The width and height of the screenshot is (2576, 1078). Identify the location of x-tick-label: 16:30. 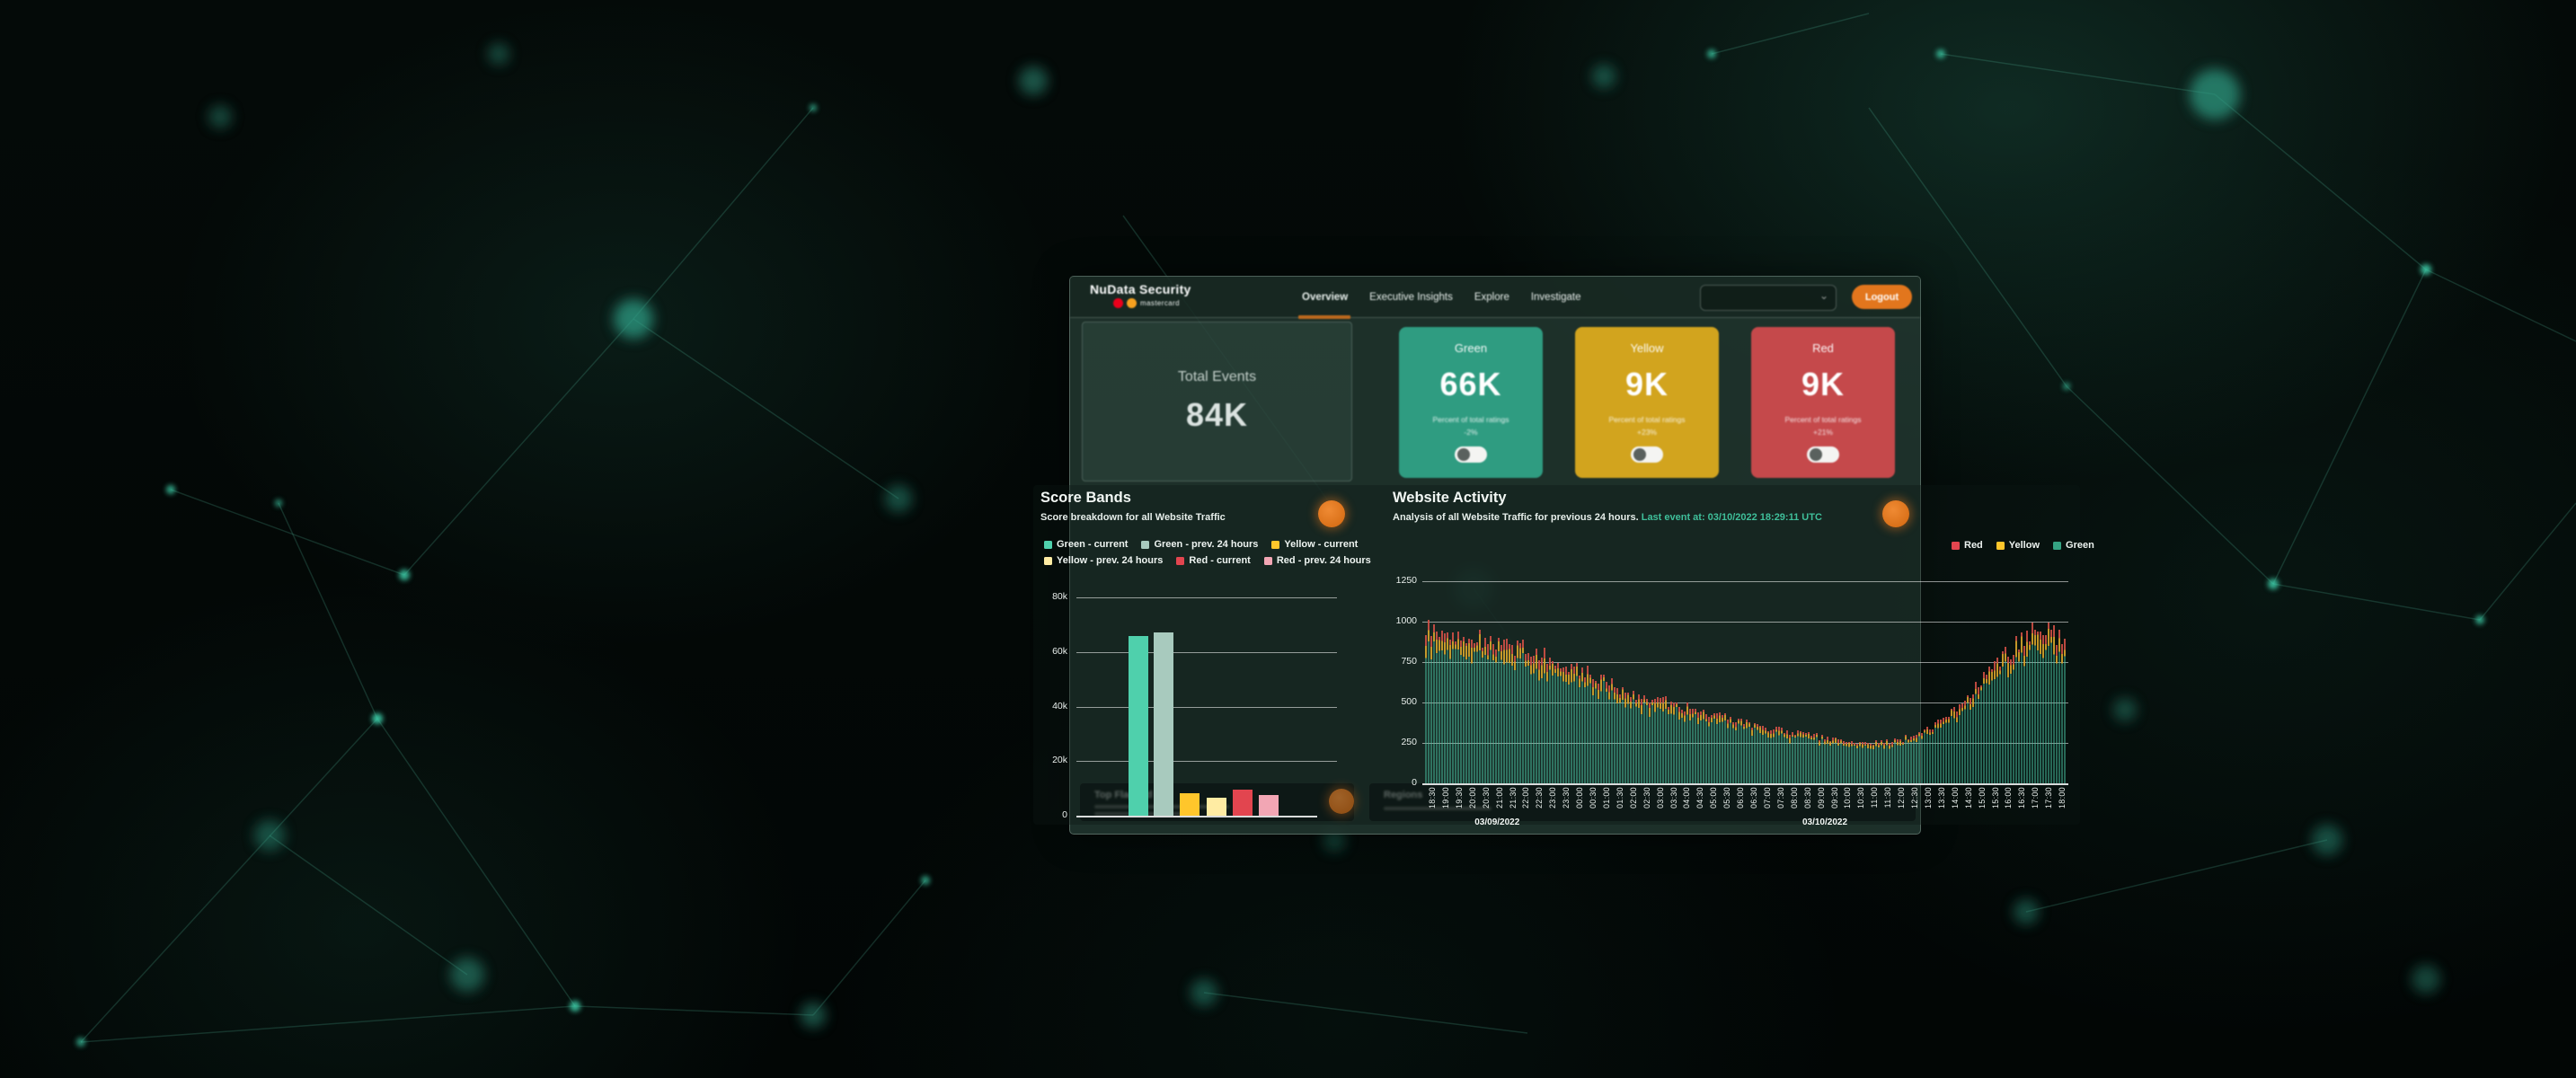
(2022, 798).